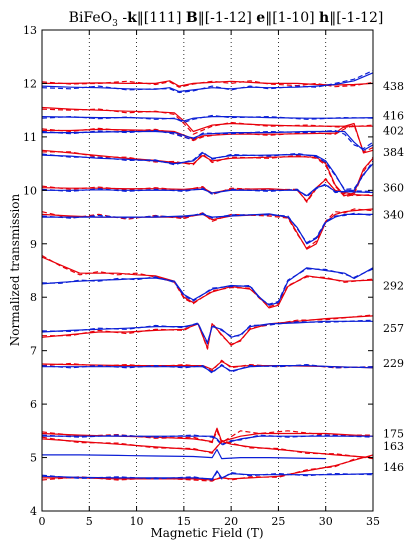 This screenshot has width=415, height=552. What do you see at coordinates (260, 18) in the screenshot?
I see `title-part: e` at bounding box center [260, 18].